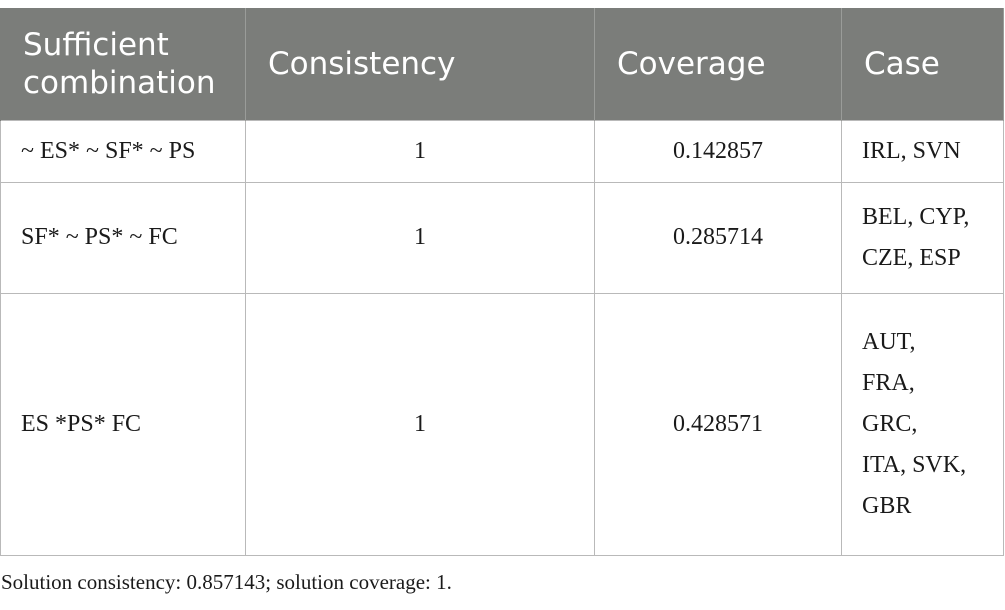 The width and height of the screenshot is (1005, 610). I want to click on case-line: ITA, SVK,, so click(914, 464).